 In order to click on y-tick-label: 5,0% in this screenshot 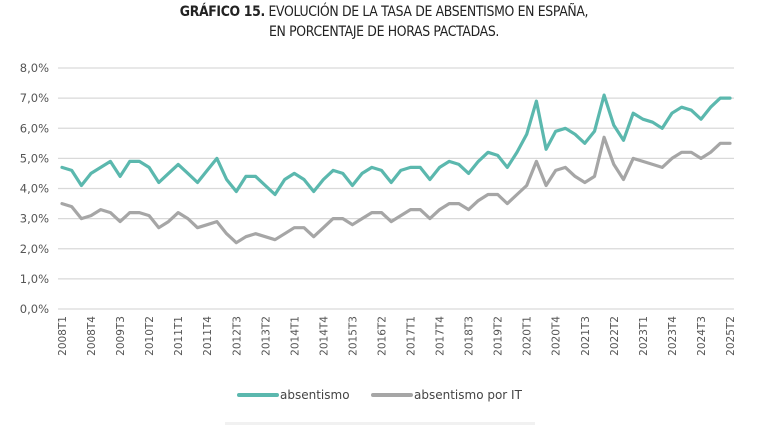, I will do `click(34, 158)`.